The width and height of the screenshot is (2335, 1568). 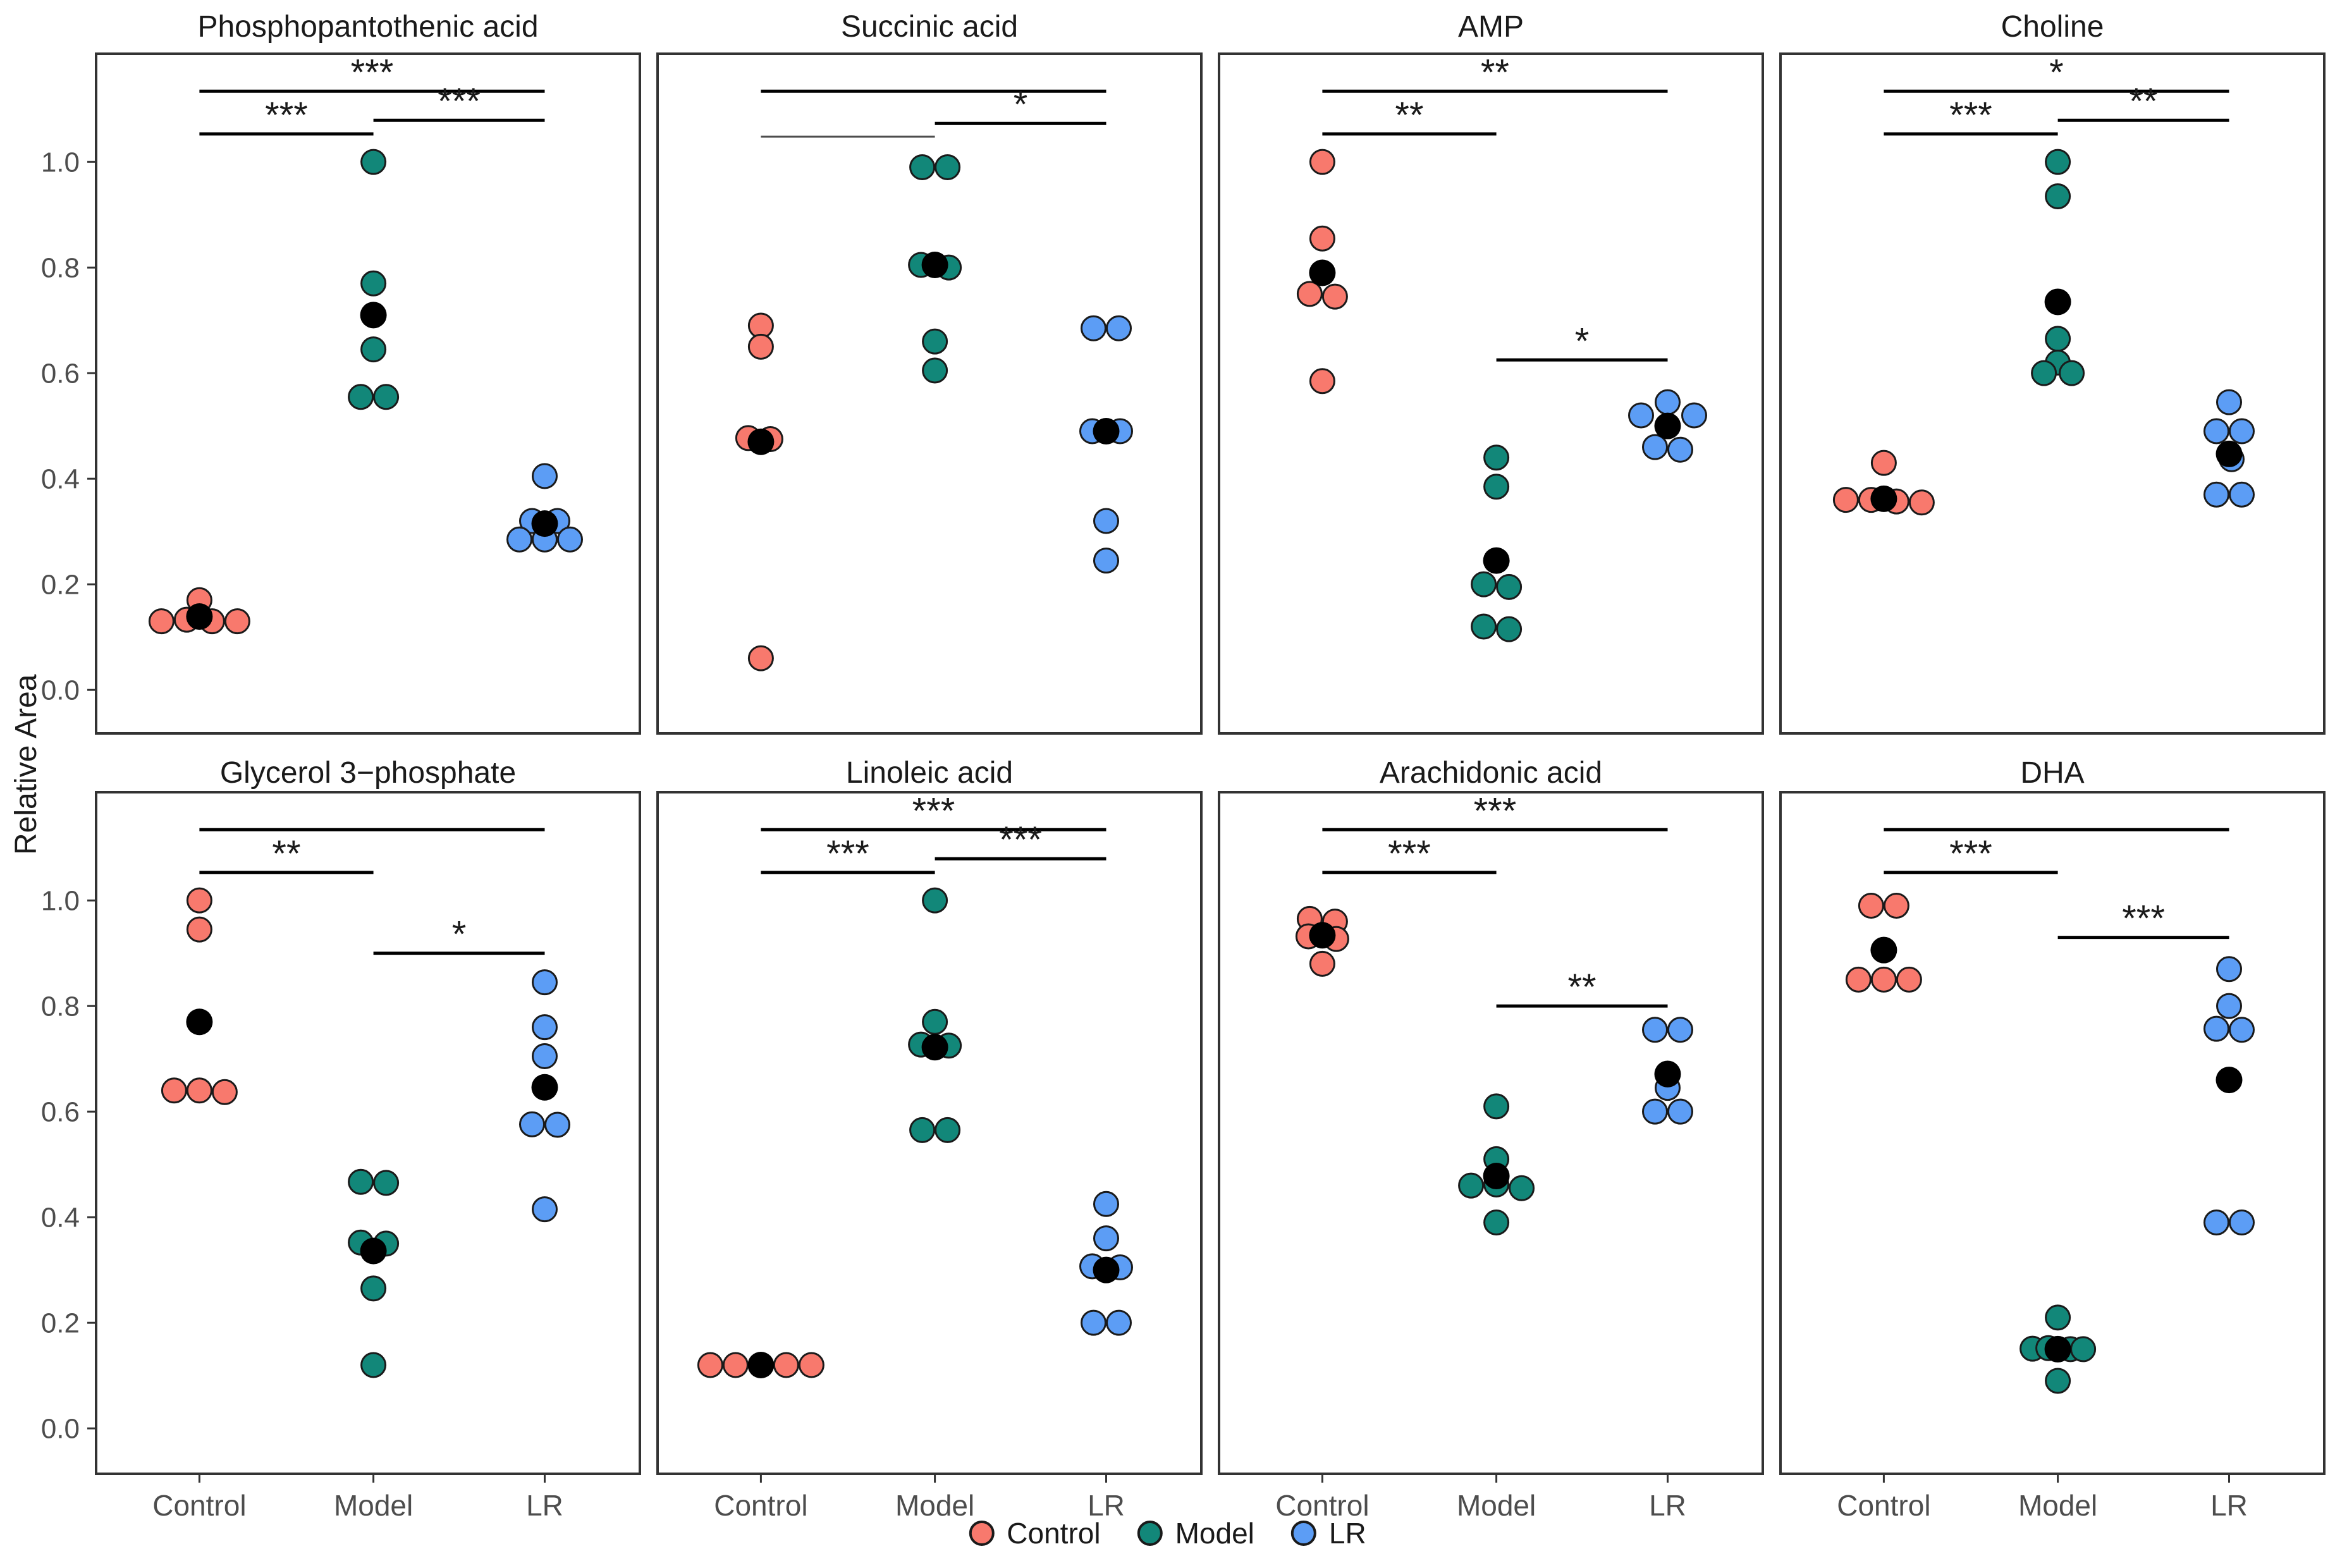 What do you see at coordinates (929, 27) in the screenshot?
I see `panel-title: Succinic acid` at bounding box center [929, 27].